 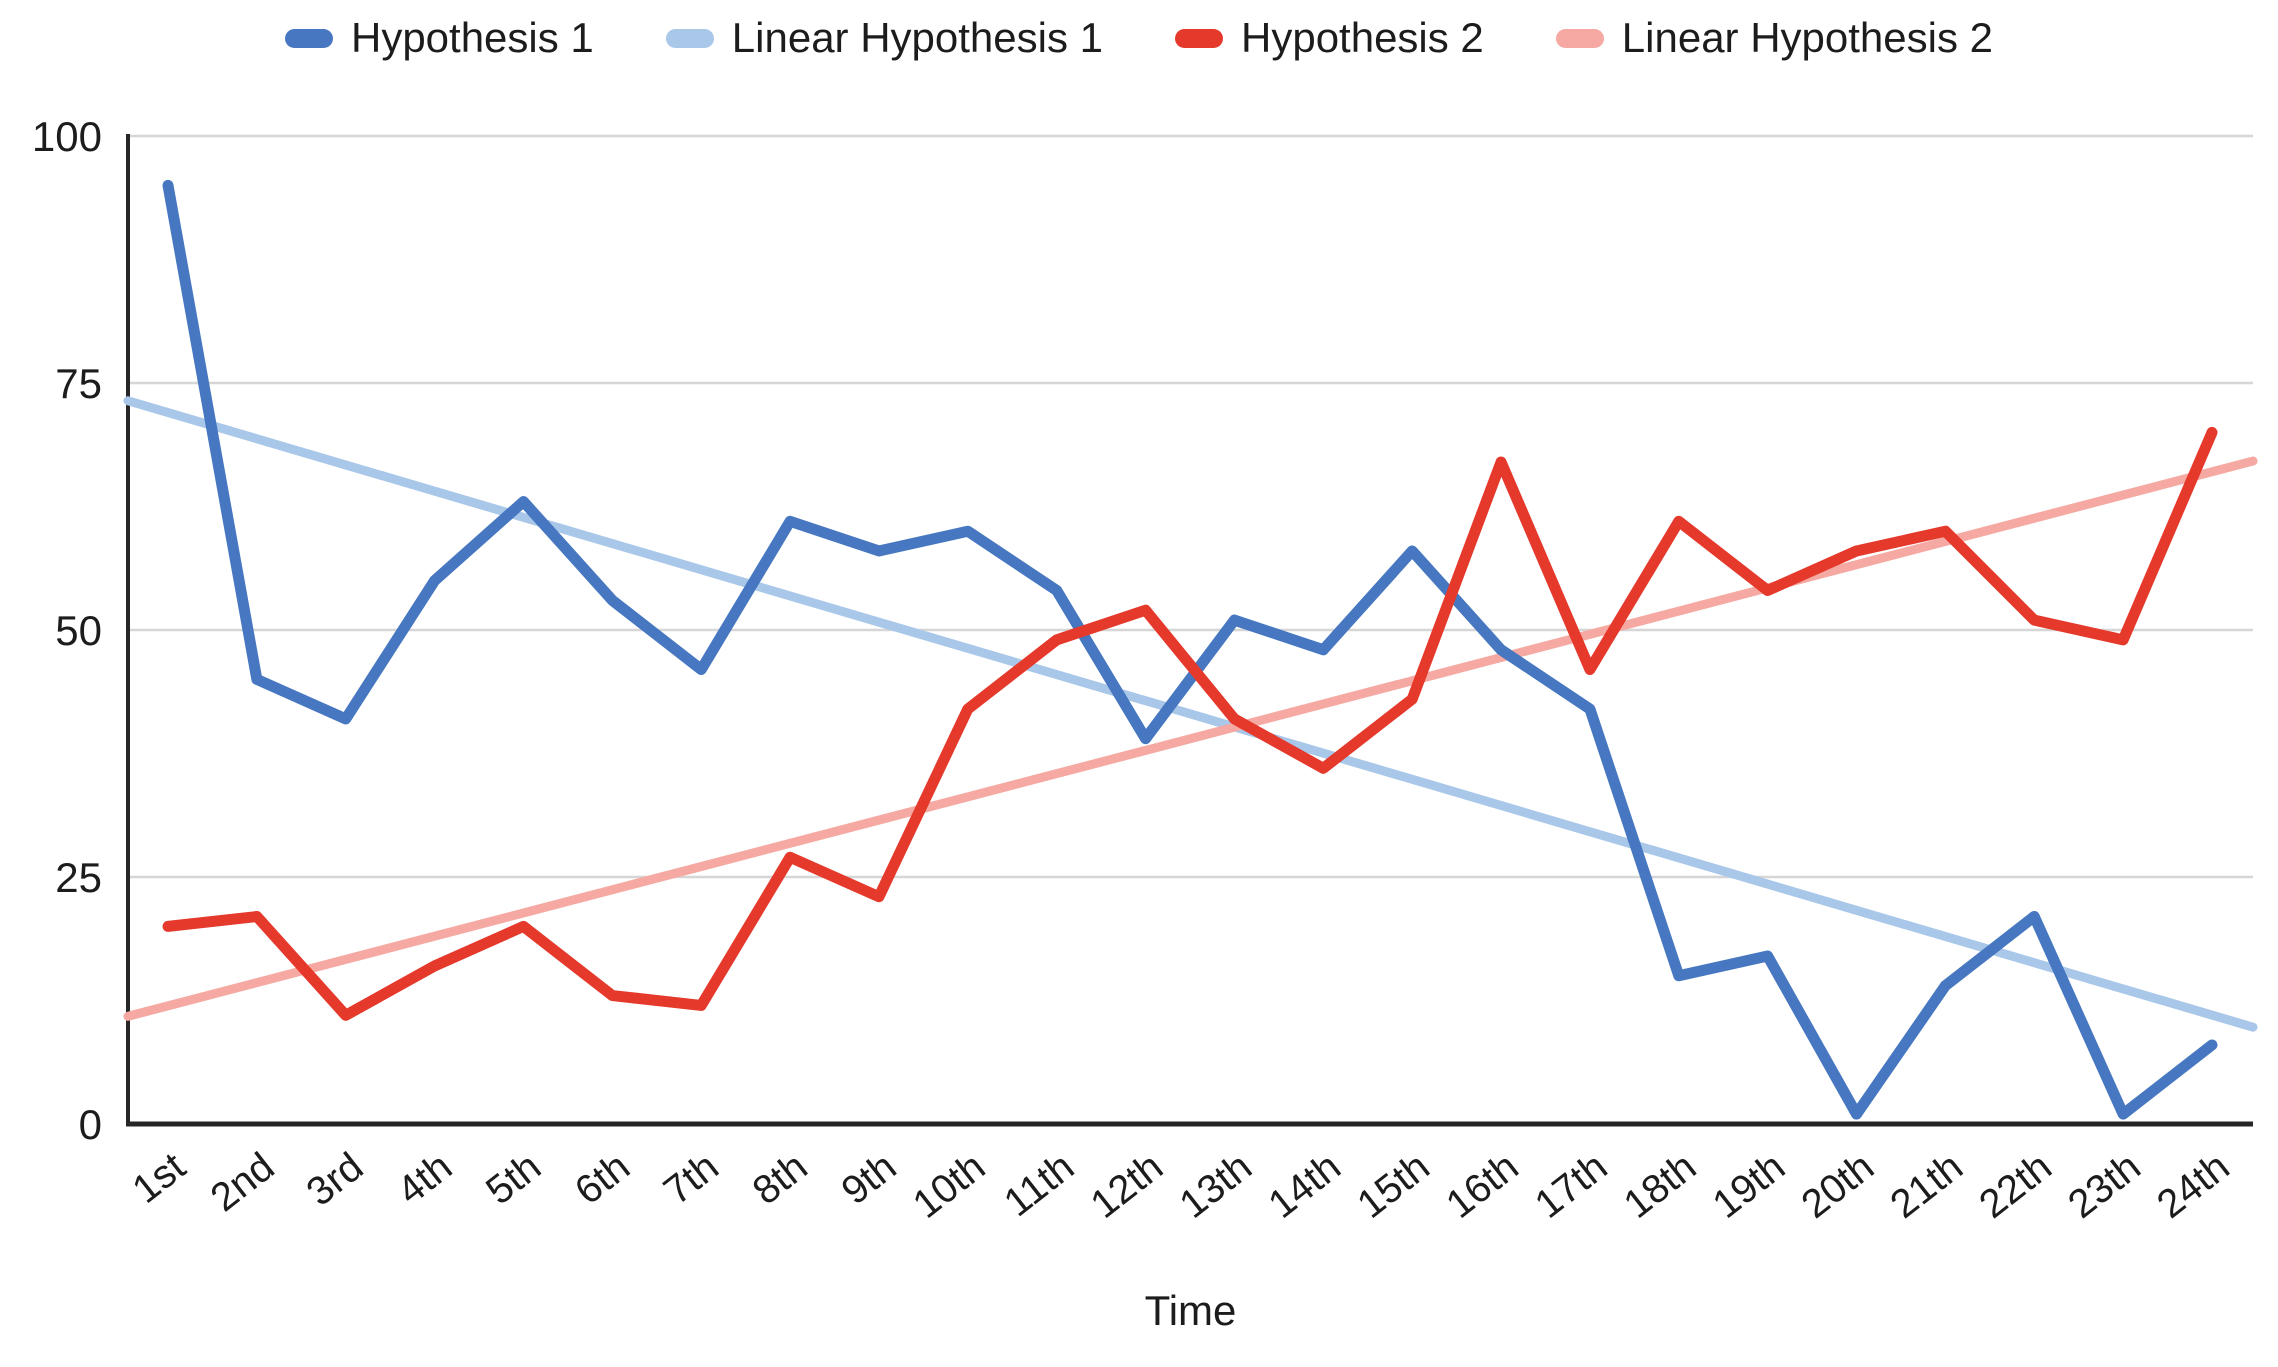 What do you see at coordinates (78, 877) in the screenshot?
I see `y-tick-label-25: 25` at bounding box center [78, 877].